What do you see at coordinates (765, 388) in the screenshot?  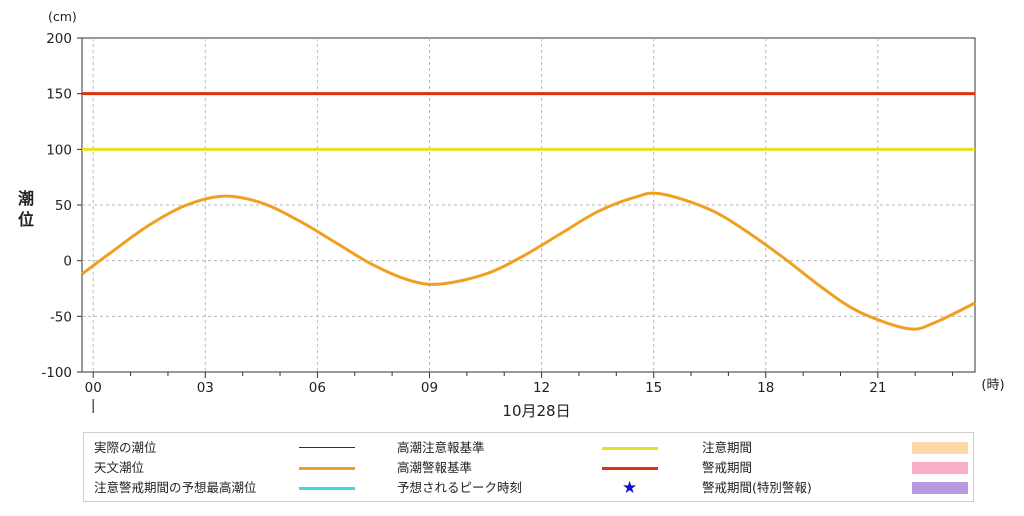 I see `x-tick-label: 18` at bounding box center [765, 388].